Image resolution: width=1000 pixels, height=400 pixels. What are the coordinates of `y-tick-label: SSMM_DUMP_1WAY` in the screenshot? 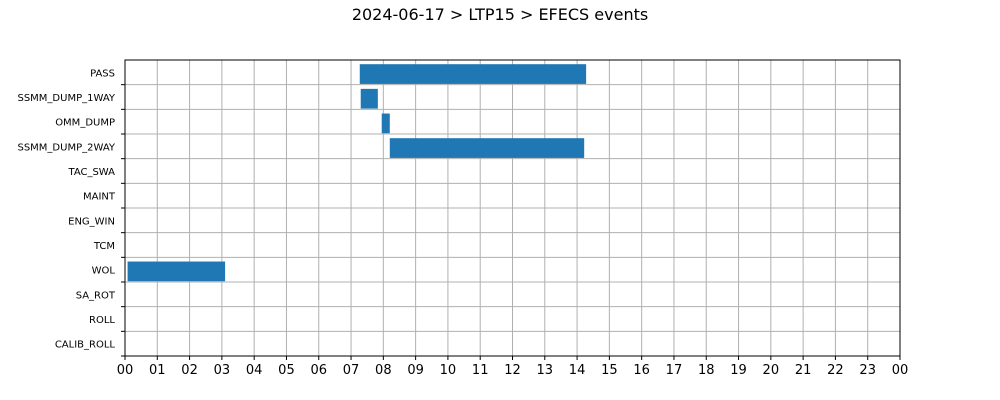 It's located at (66, 98).